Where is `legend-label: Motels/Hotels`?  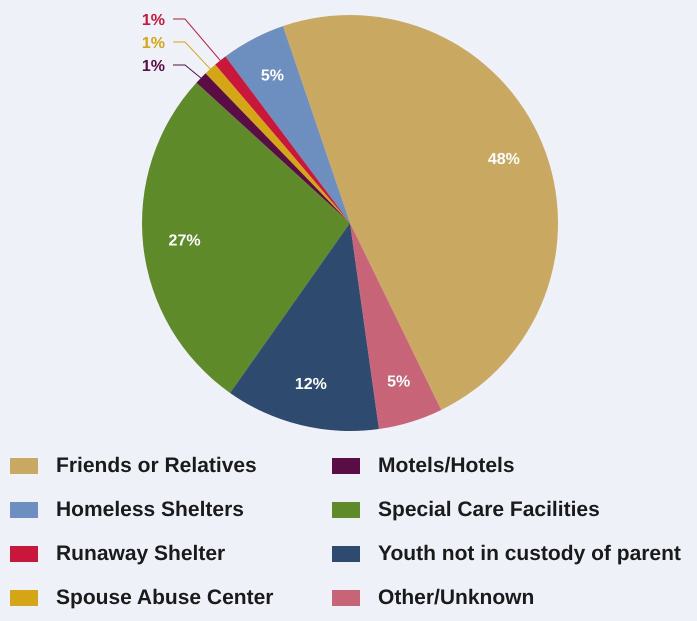 legend-label: Motels/Hotels is located at coordinates (446, 466).